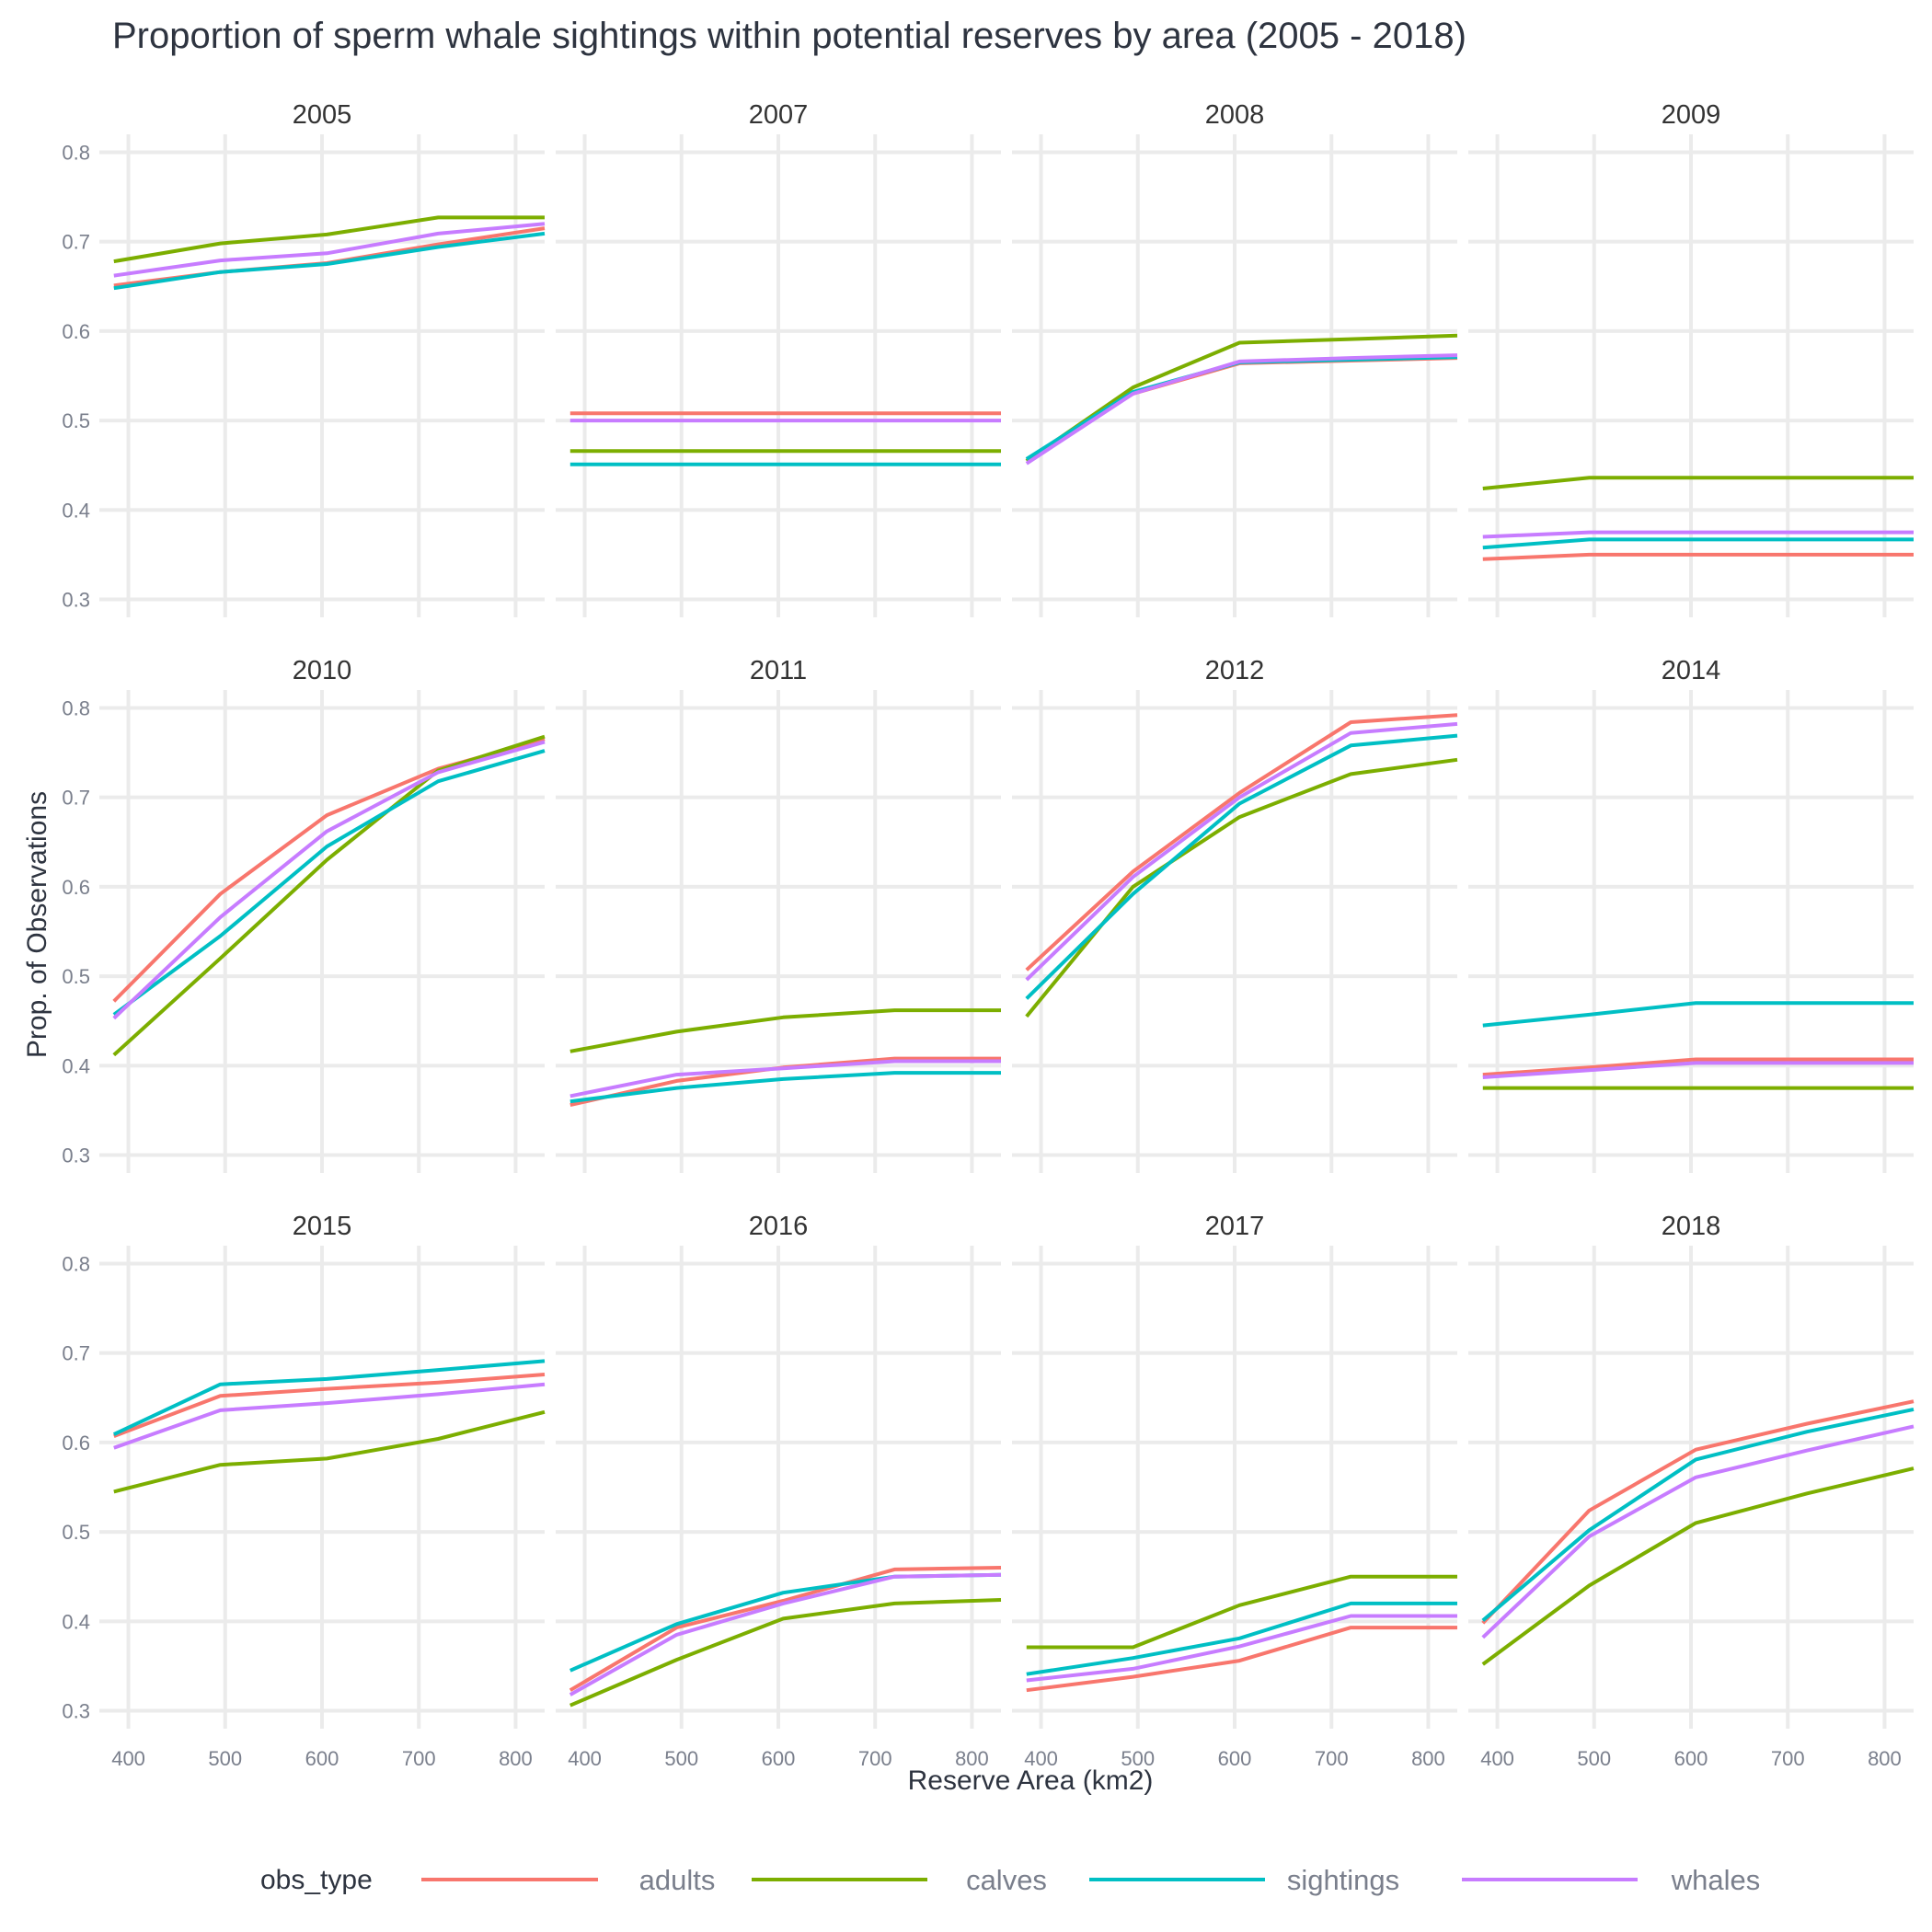  Describe the element at coordinates (1343, 1880) in the screenshot. I see `legend-label-sightings: sightings` at that location.